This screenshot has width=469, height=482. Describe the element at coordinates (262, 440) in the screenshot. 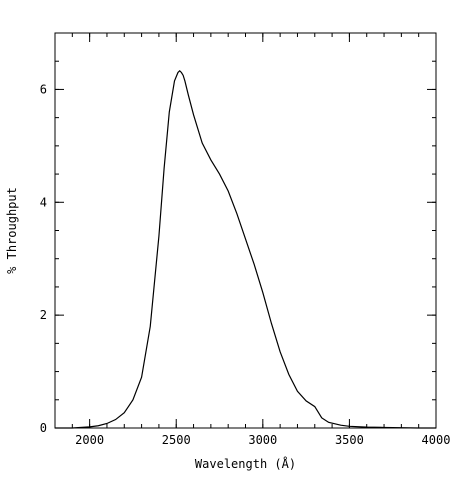

I see `x-tick-label: 3000` at that location.